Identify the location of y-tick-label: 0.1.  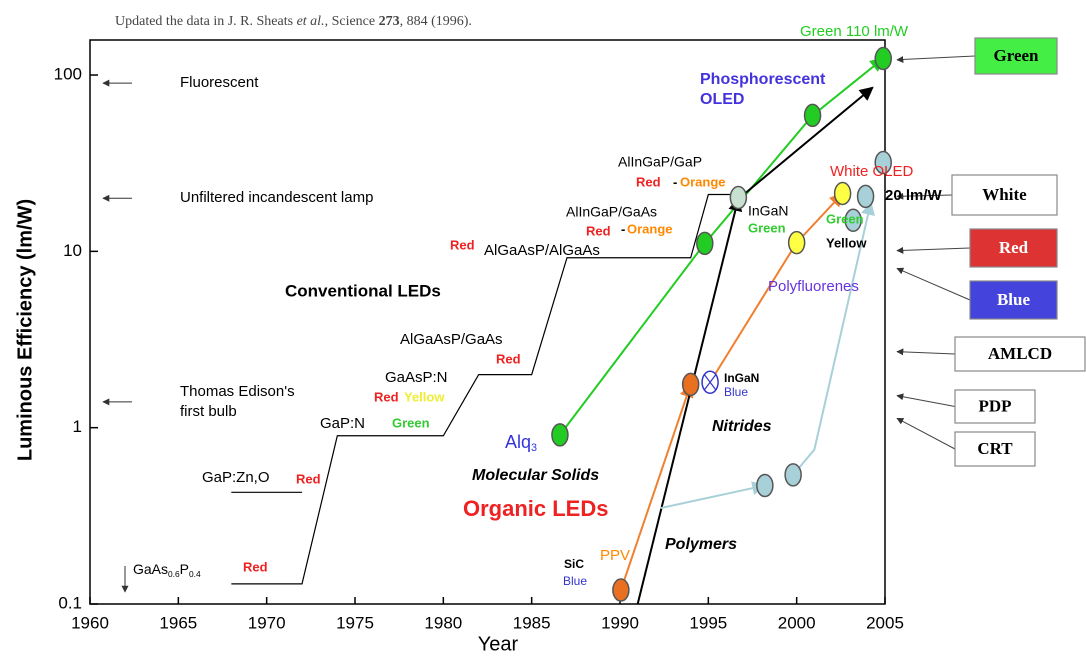
(70, 602).